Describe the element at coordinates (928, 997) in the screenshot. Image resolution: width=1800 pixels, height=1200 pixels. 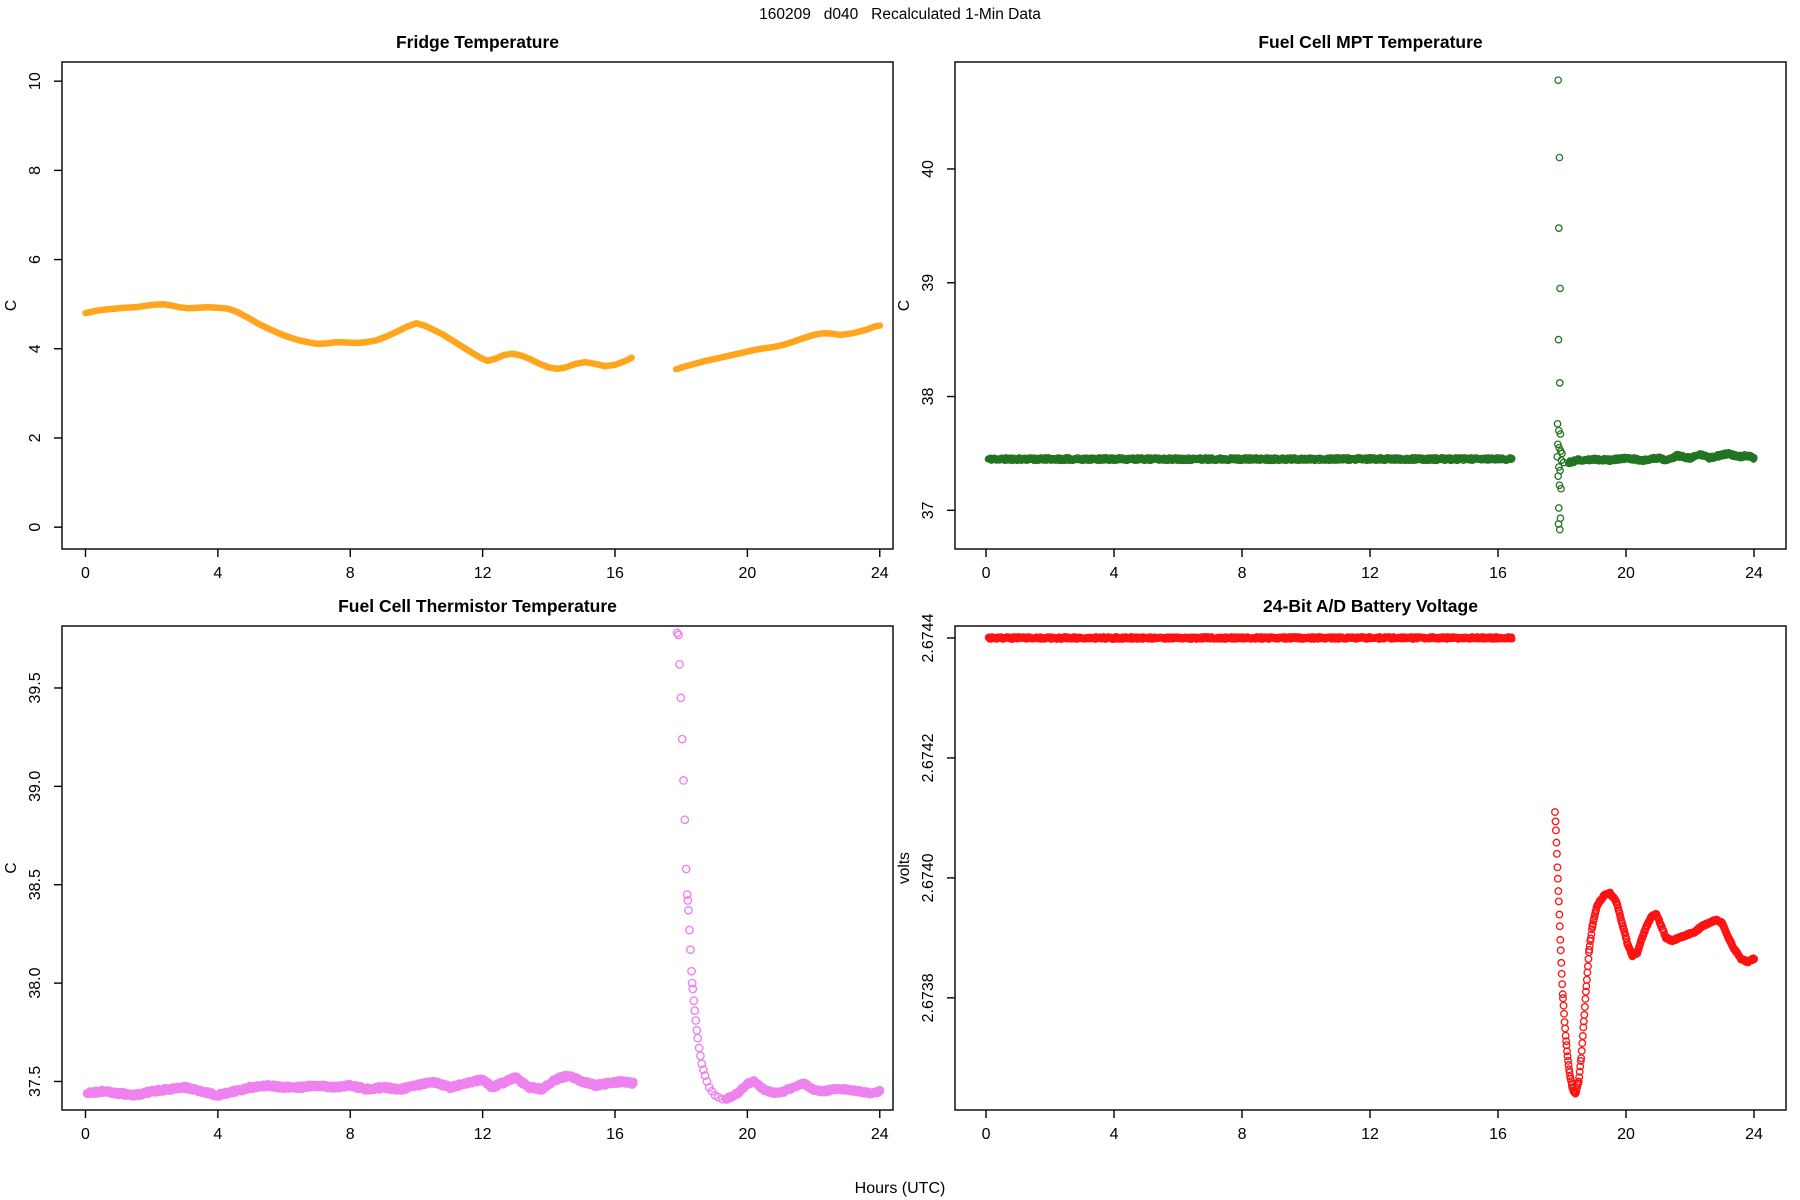
I see `y-tick-label: 2.6738` at that location.